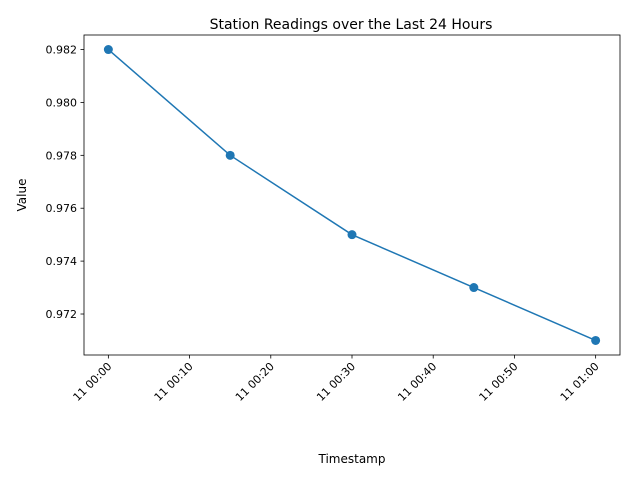  What do you see at coordinates (65, 182) in the screenshot?
I see `y-axis-ticks: 0.972 0.974 0.976 0.978 0.980 0.982` at bounding box center [65, 182].